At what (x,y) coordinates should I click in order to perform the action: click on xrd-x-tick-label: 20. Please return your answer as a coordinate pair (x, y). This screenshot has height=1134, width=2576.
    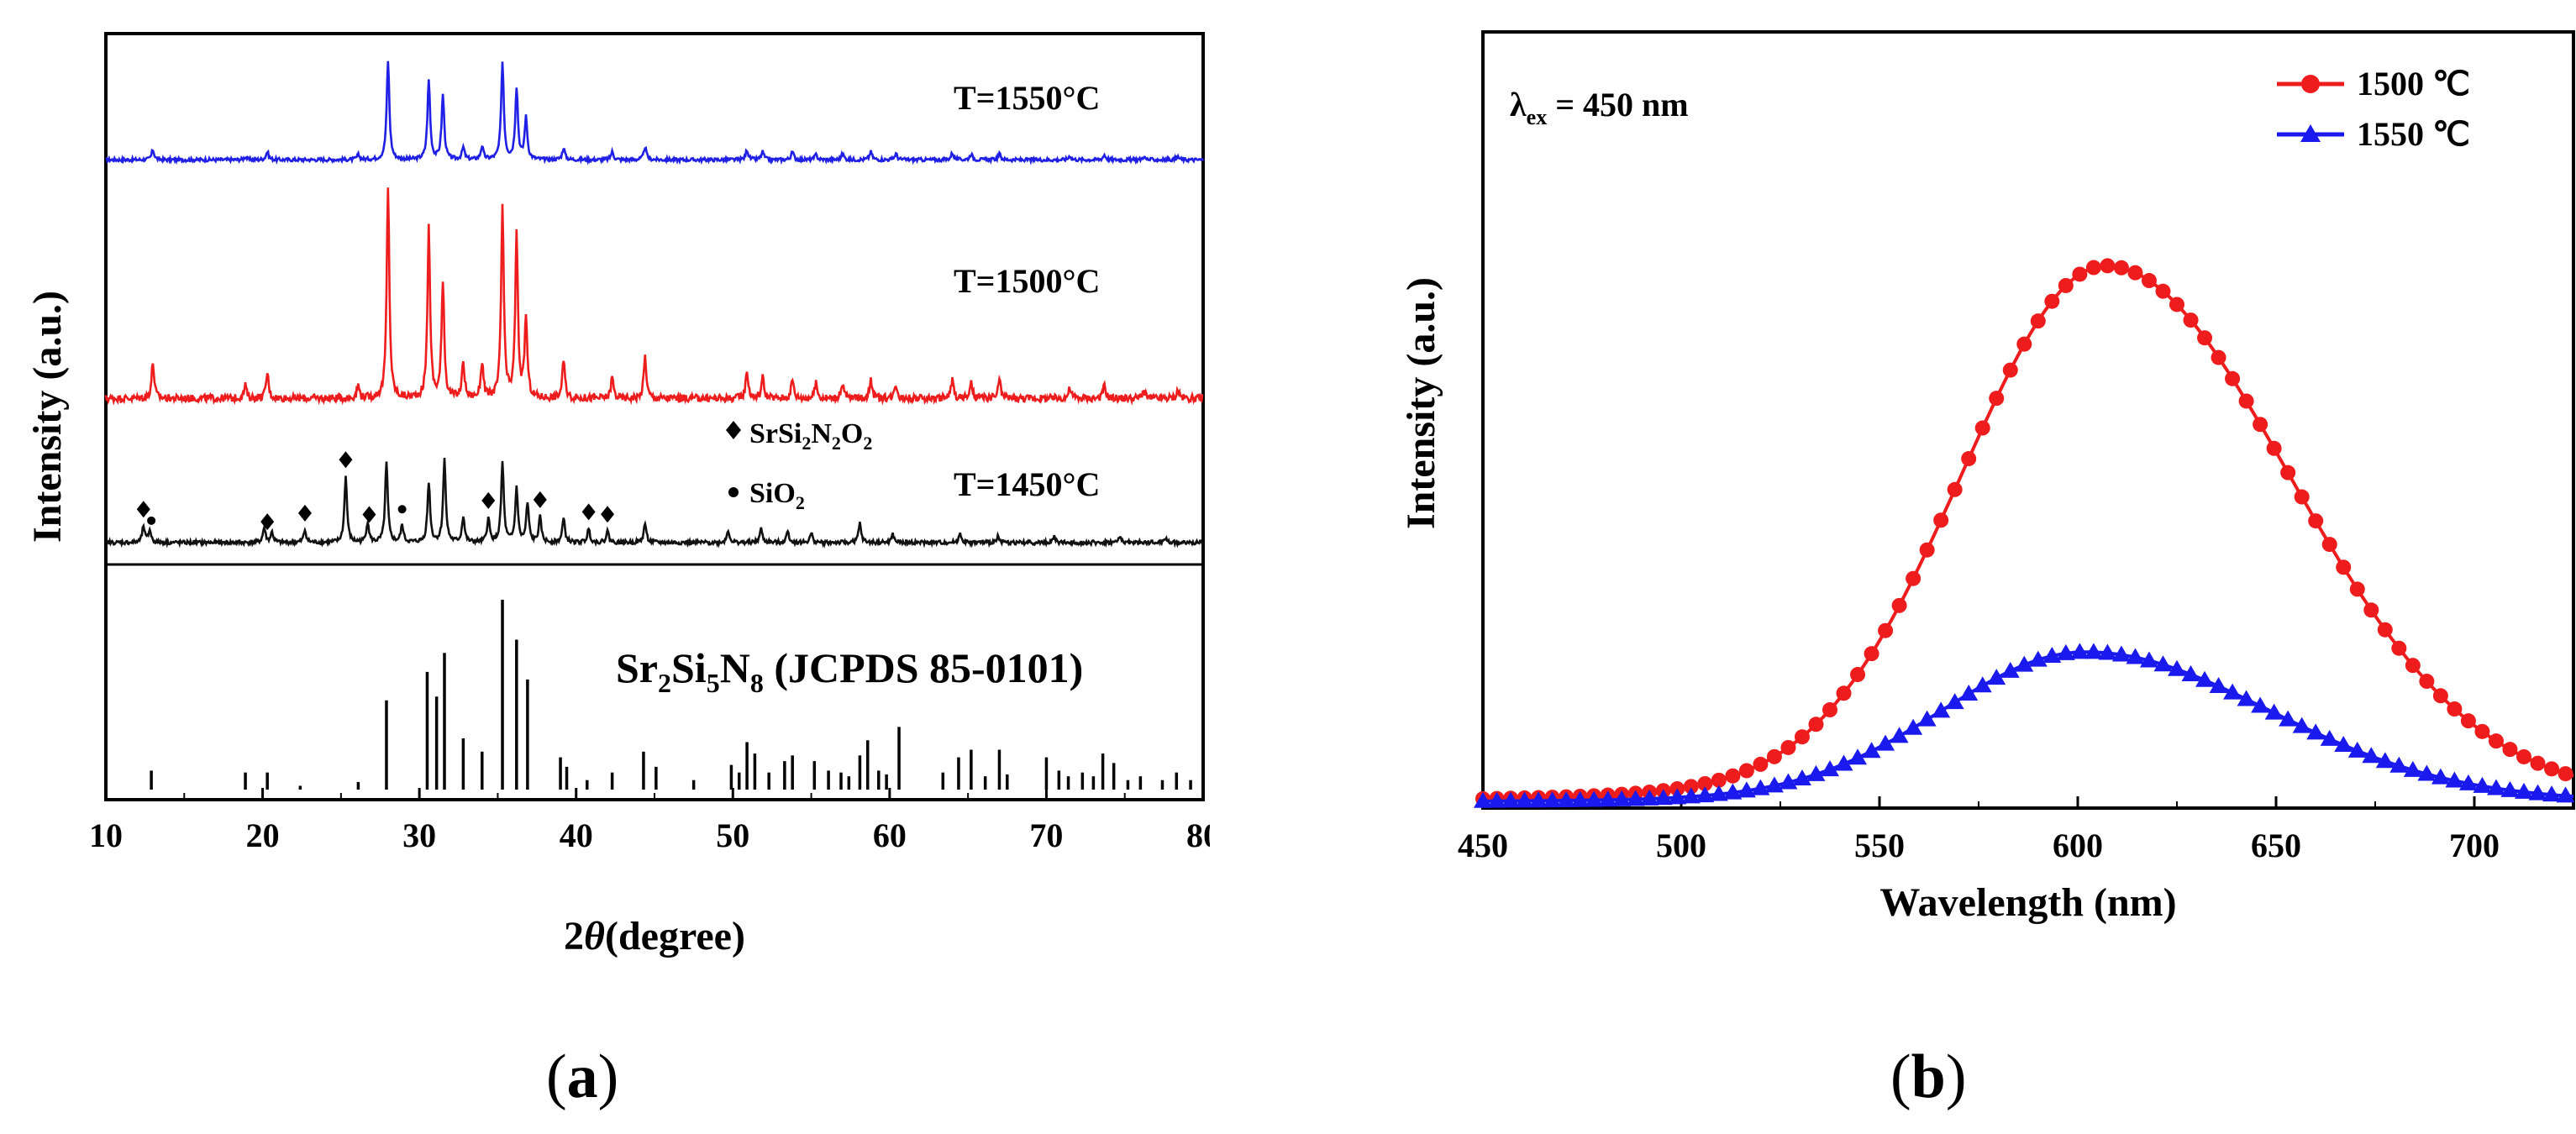
    Looking at the image, I should click on (263, 835).